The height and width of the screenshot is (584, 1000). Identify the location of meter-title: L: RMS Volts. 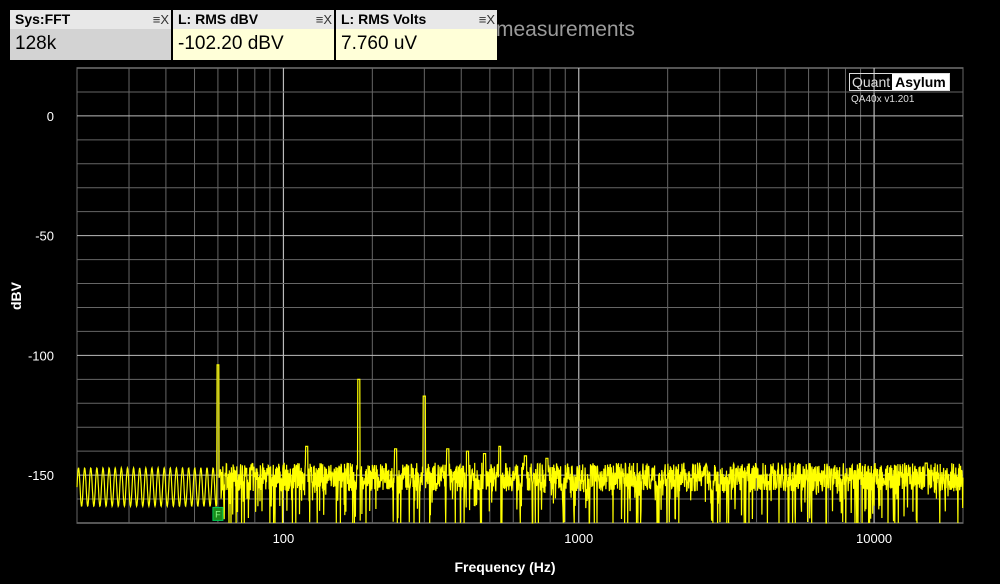
(384, 19).